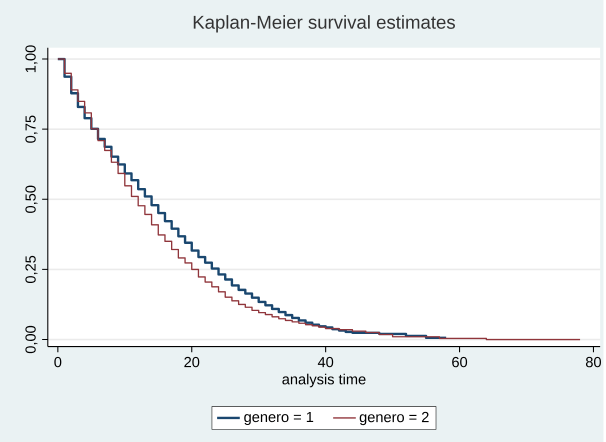 This screenshot has height=442, width=606. Describe the element at coordinates (31, 58) in the screenshot. I see `y-tick-label: 1,00` at that location.